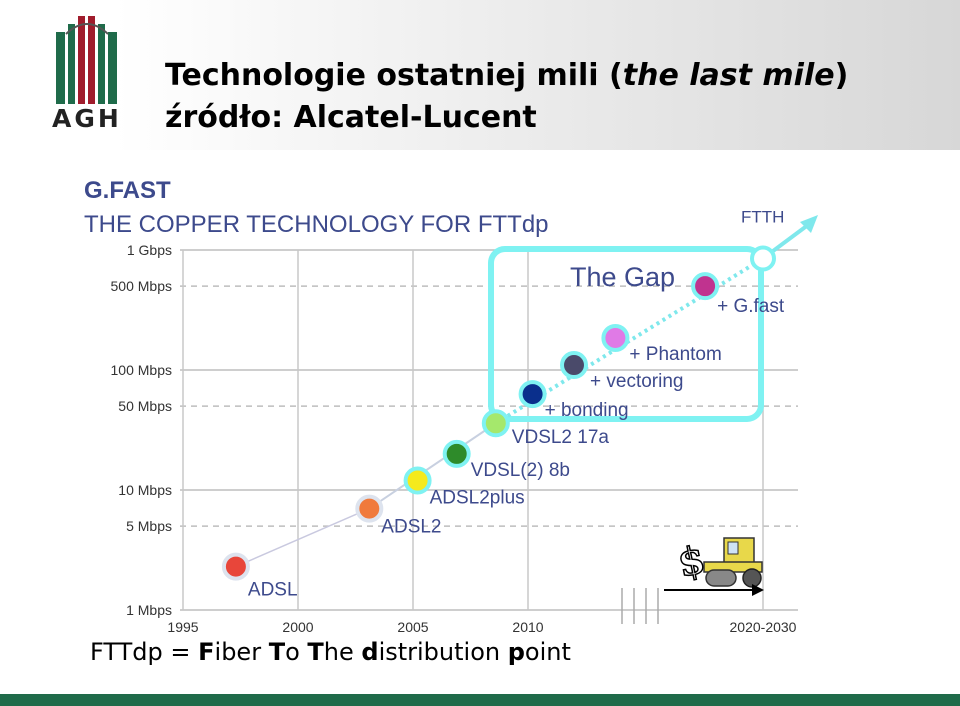  I want to click on footer-bar, so click(480, 700).